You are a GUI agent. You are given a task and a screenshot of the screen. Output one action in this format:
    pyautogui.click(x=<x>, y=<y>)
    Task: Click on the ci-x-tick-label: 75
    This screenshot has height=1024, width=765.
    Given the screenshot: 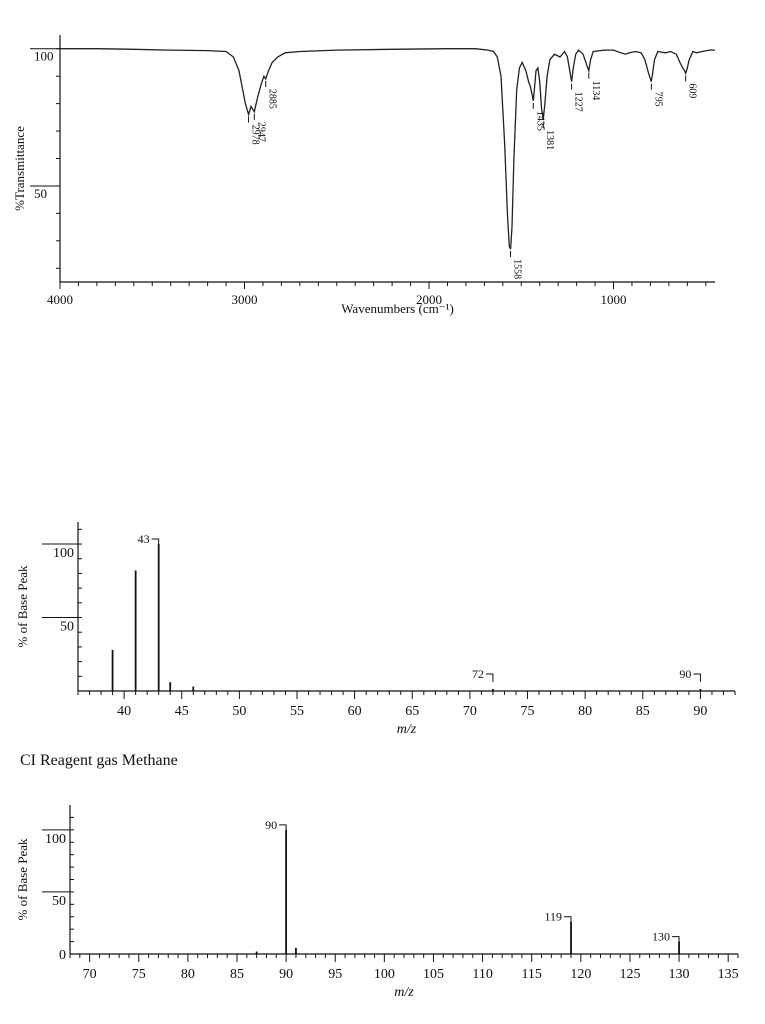 What is the action you would take?
    pyautogui.click(x=139, y=974)
    